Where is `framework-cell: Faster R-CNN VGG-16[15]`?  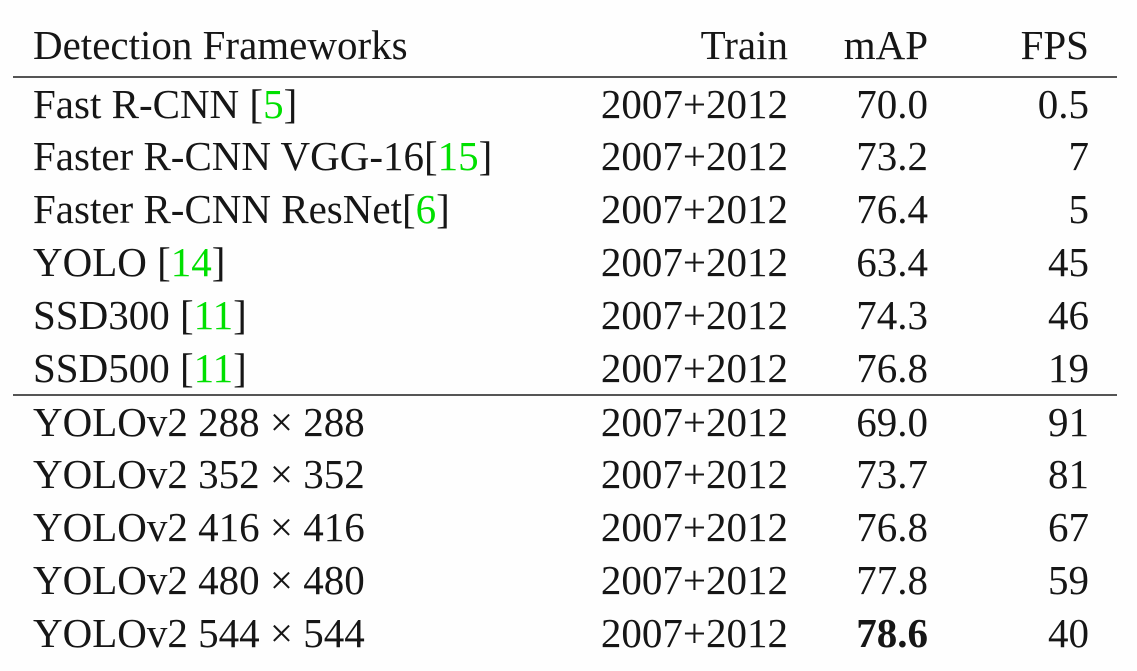 framework-cell: Faster R-CNN VGG-16[15] is located at coordinates (306, 156).